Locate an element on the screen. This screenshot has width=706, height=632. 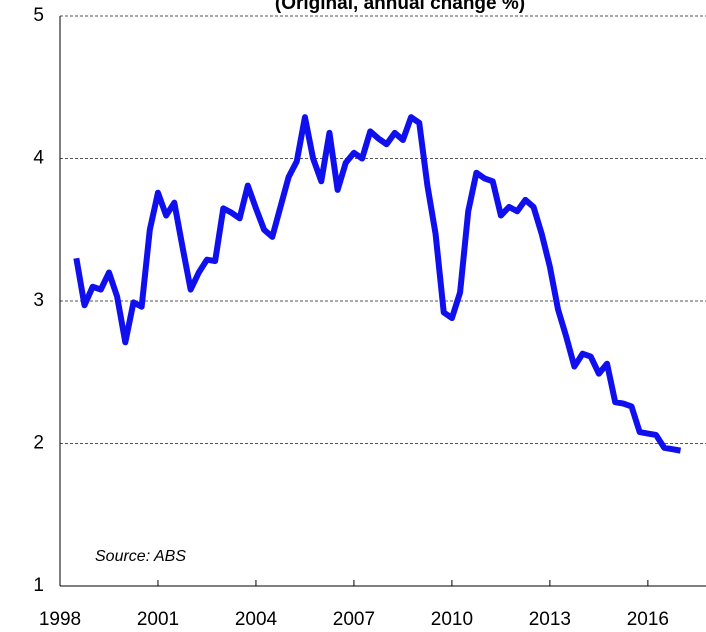
chart-title: (Original, annual change %) is located at coordinates (400, 7).